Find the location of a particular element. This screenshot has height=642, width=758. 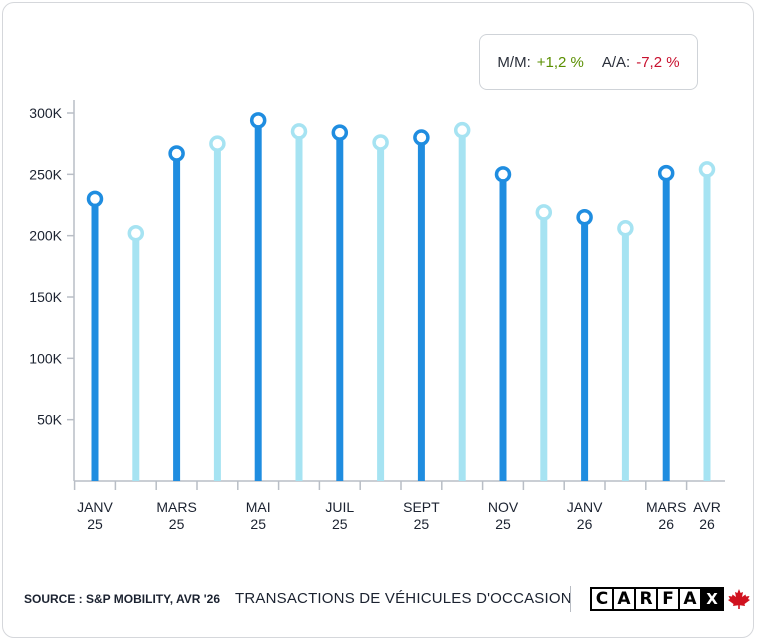

logo-letter: X is located at coordinates (712, 599).